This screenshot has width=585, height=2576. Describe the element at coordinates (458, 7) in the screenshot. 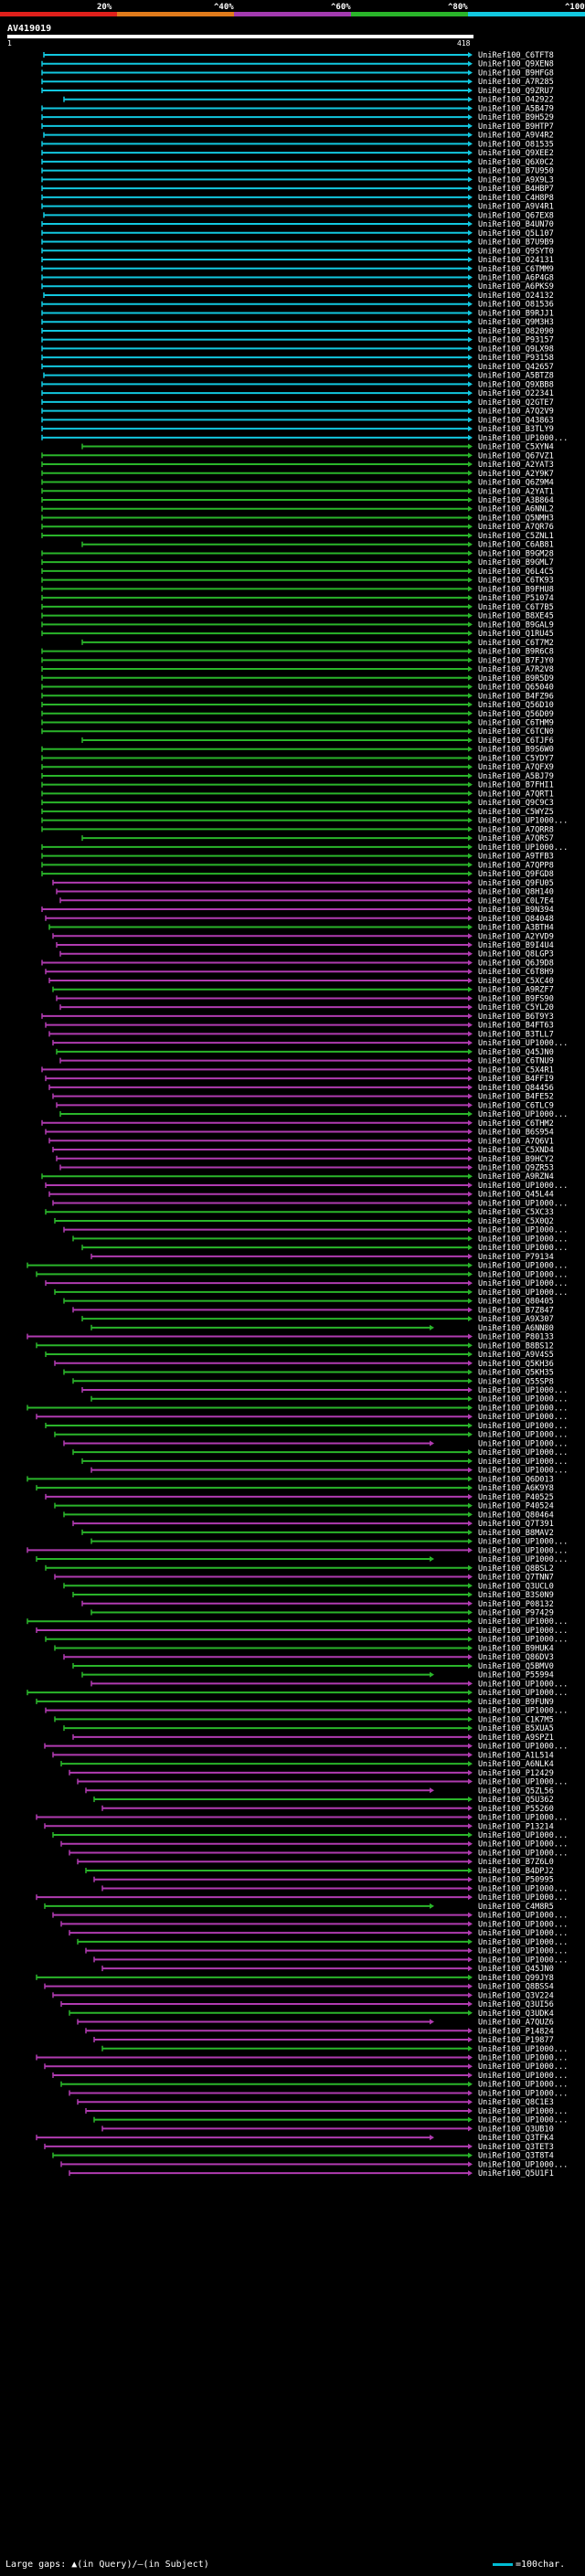

I see `identity-label-3: ^80%` at that location.